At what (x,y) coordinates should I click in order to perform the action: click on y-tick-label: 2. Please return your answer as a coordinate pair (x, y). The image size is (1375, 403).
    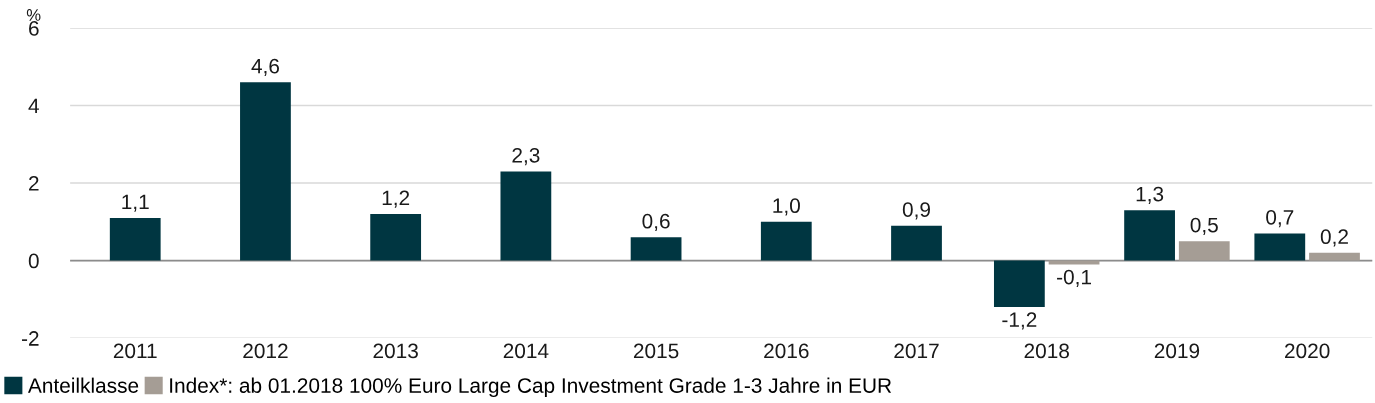
    Looking at the image, I should click on (34, 183).